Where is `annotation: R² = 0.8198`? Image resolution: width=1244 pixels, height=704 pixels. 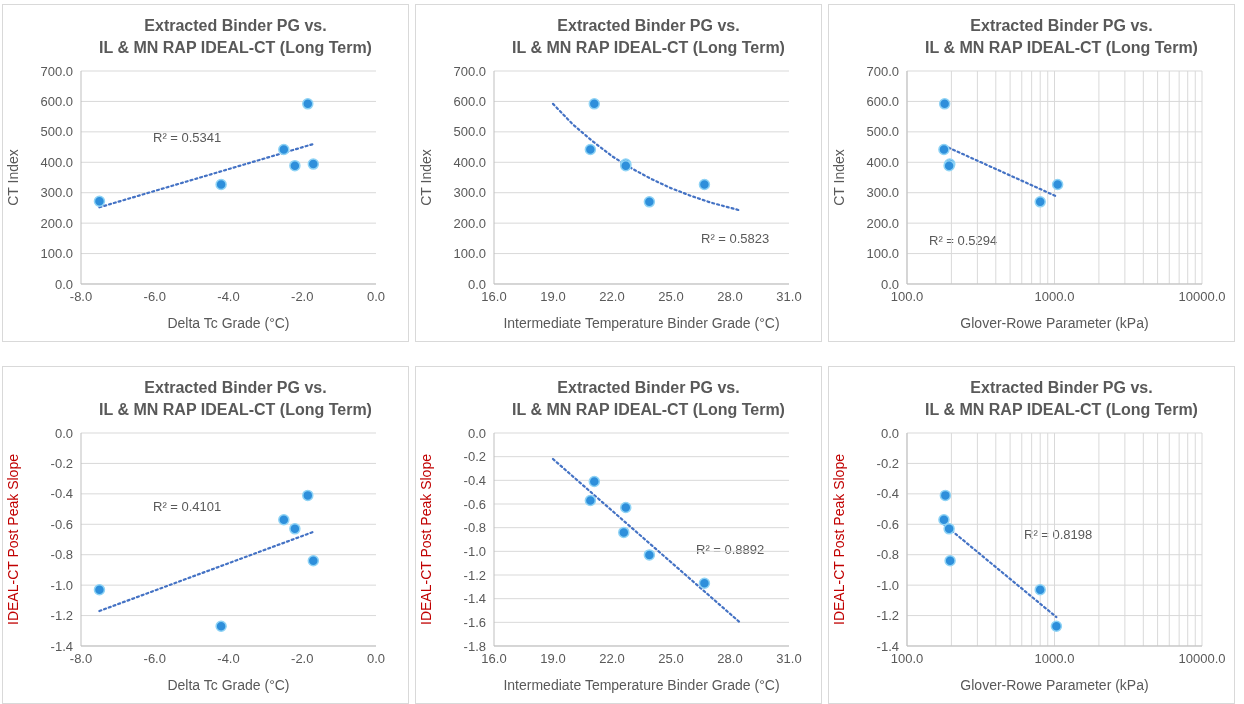
annotation: R² = 0.8198 is located at coordinates (1058, 534).